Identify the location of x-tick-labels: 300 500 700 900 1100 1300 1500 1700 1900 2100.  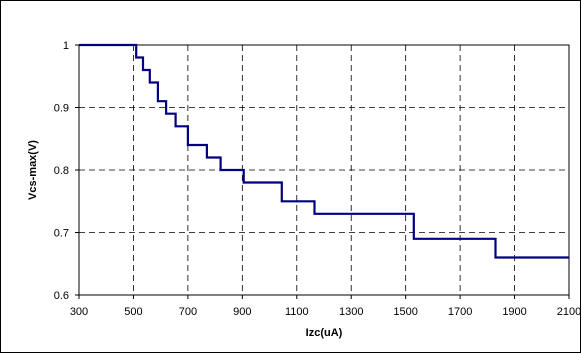
(325, 312).